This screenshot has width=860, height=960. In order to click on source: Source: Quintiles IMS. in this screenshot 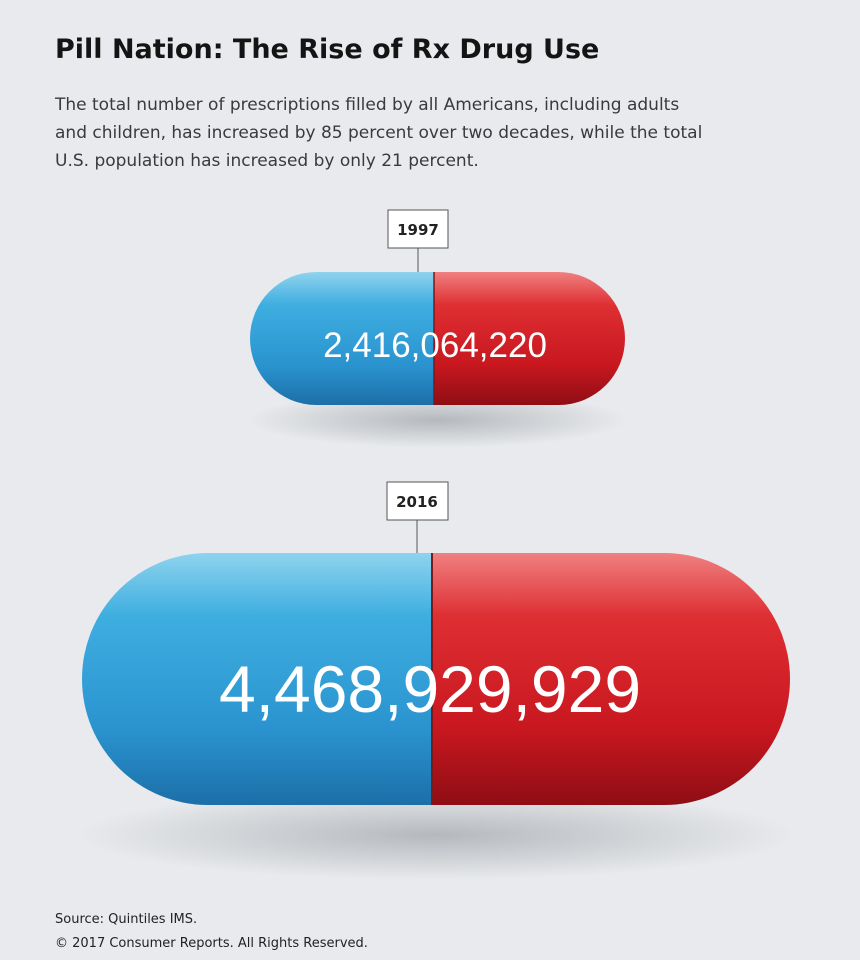, I will do `click(126, 919)`.